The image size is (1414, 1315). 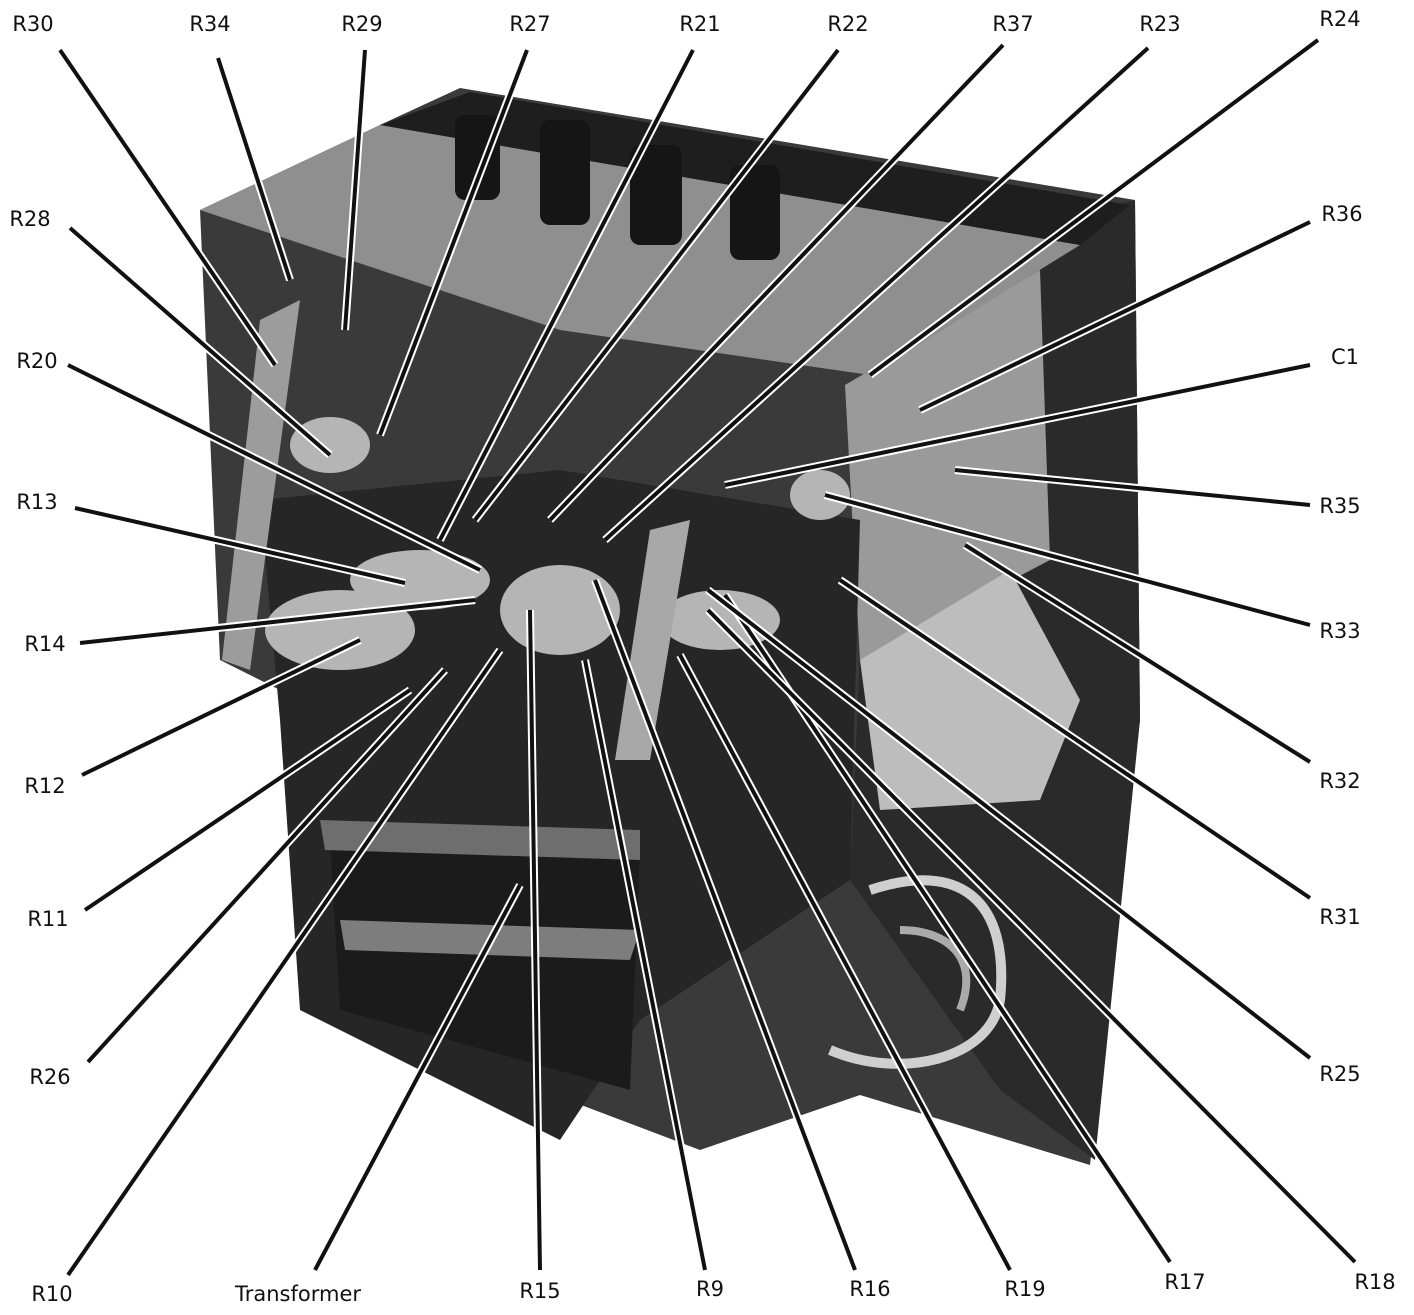 What do you see at coordinates (1345, 357) in the screenshot?
I see `part-label: C1` at bounding box center [1345, 357].